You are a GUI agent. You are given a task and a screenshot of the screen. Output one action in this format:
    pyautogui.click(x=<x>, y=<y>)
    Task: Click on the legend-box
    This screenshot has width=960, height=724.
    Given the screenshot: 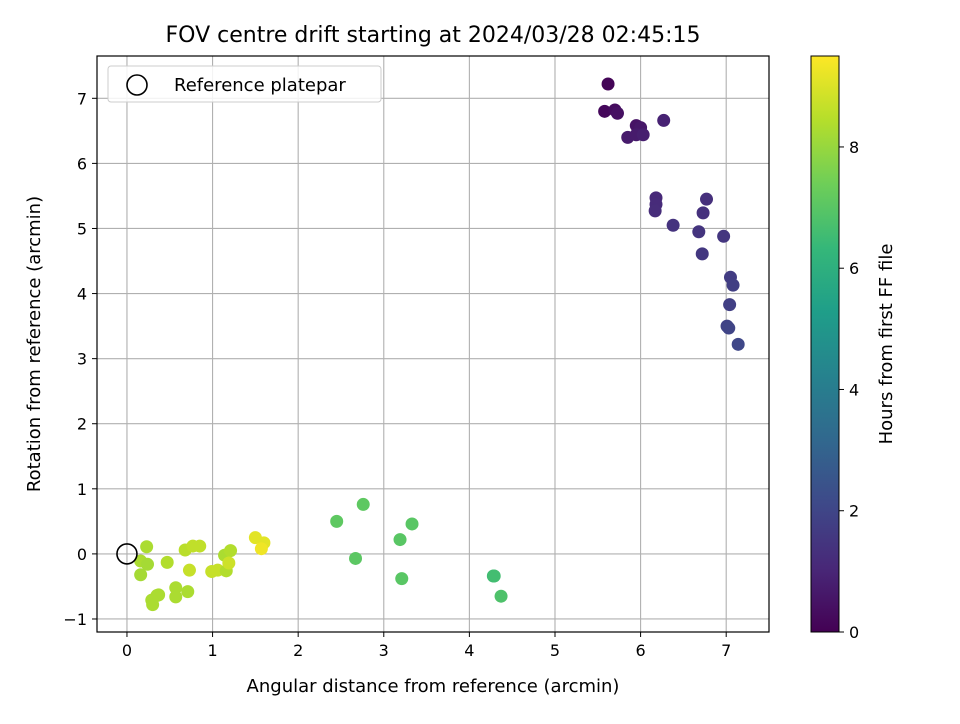 What is the action you would take?
    pyautogui.click(x=244, y=84)
    